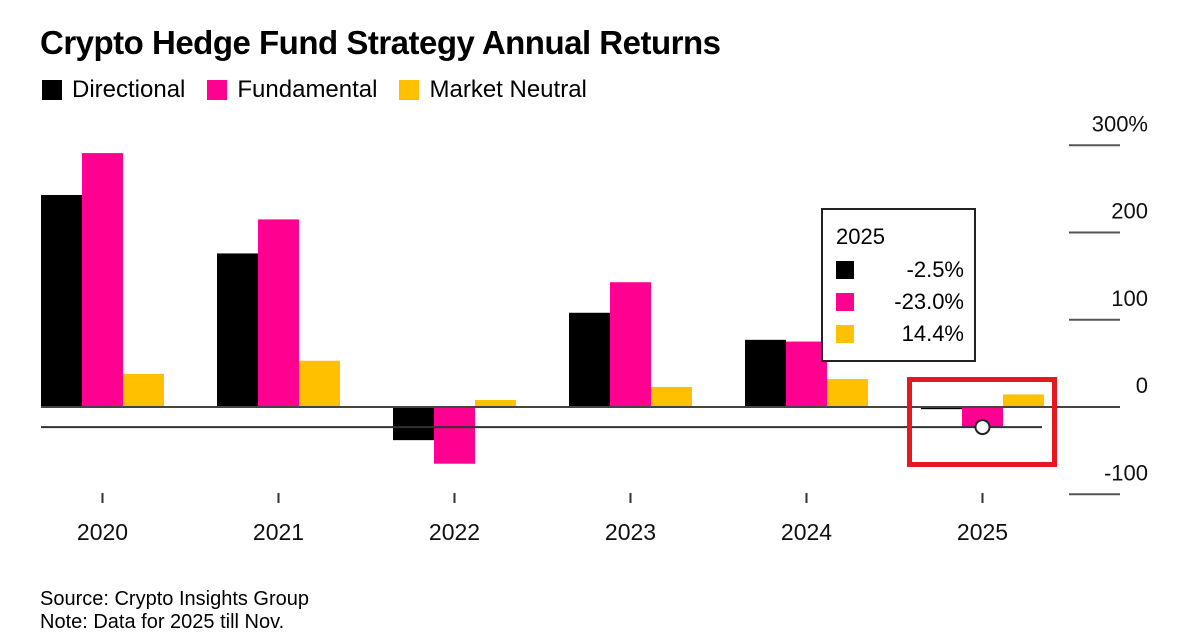  Describe the element at coordinates (129, 89) in the screenshot. I see `legend-label-directional: Directional` at that location.